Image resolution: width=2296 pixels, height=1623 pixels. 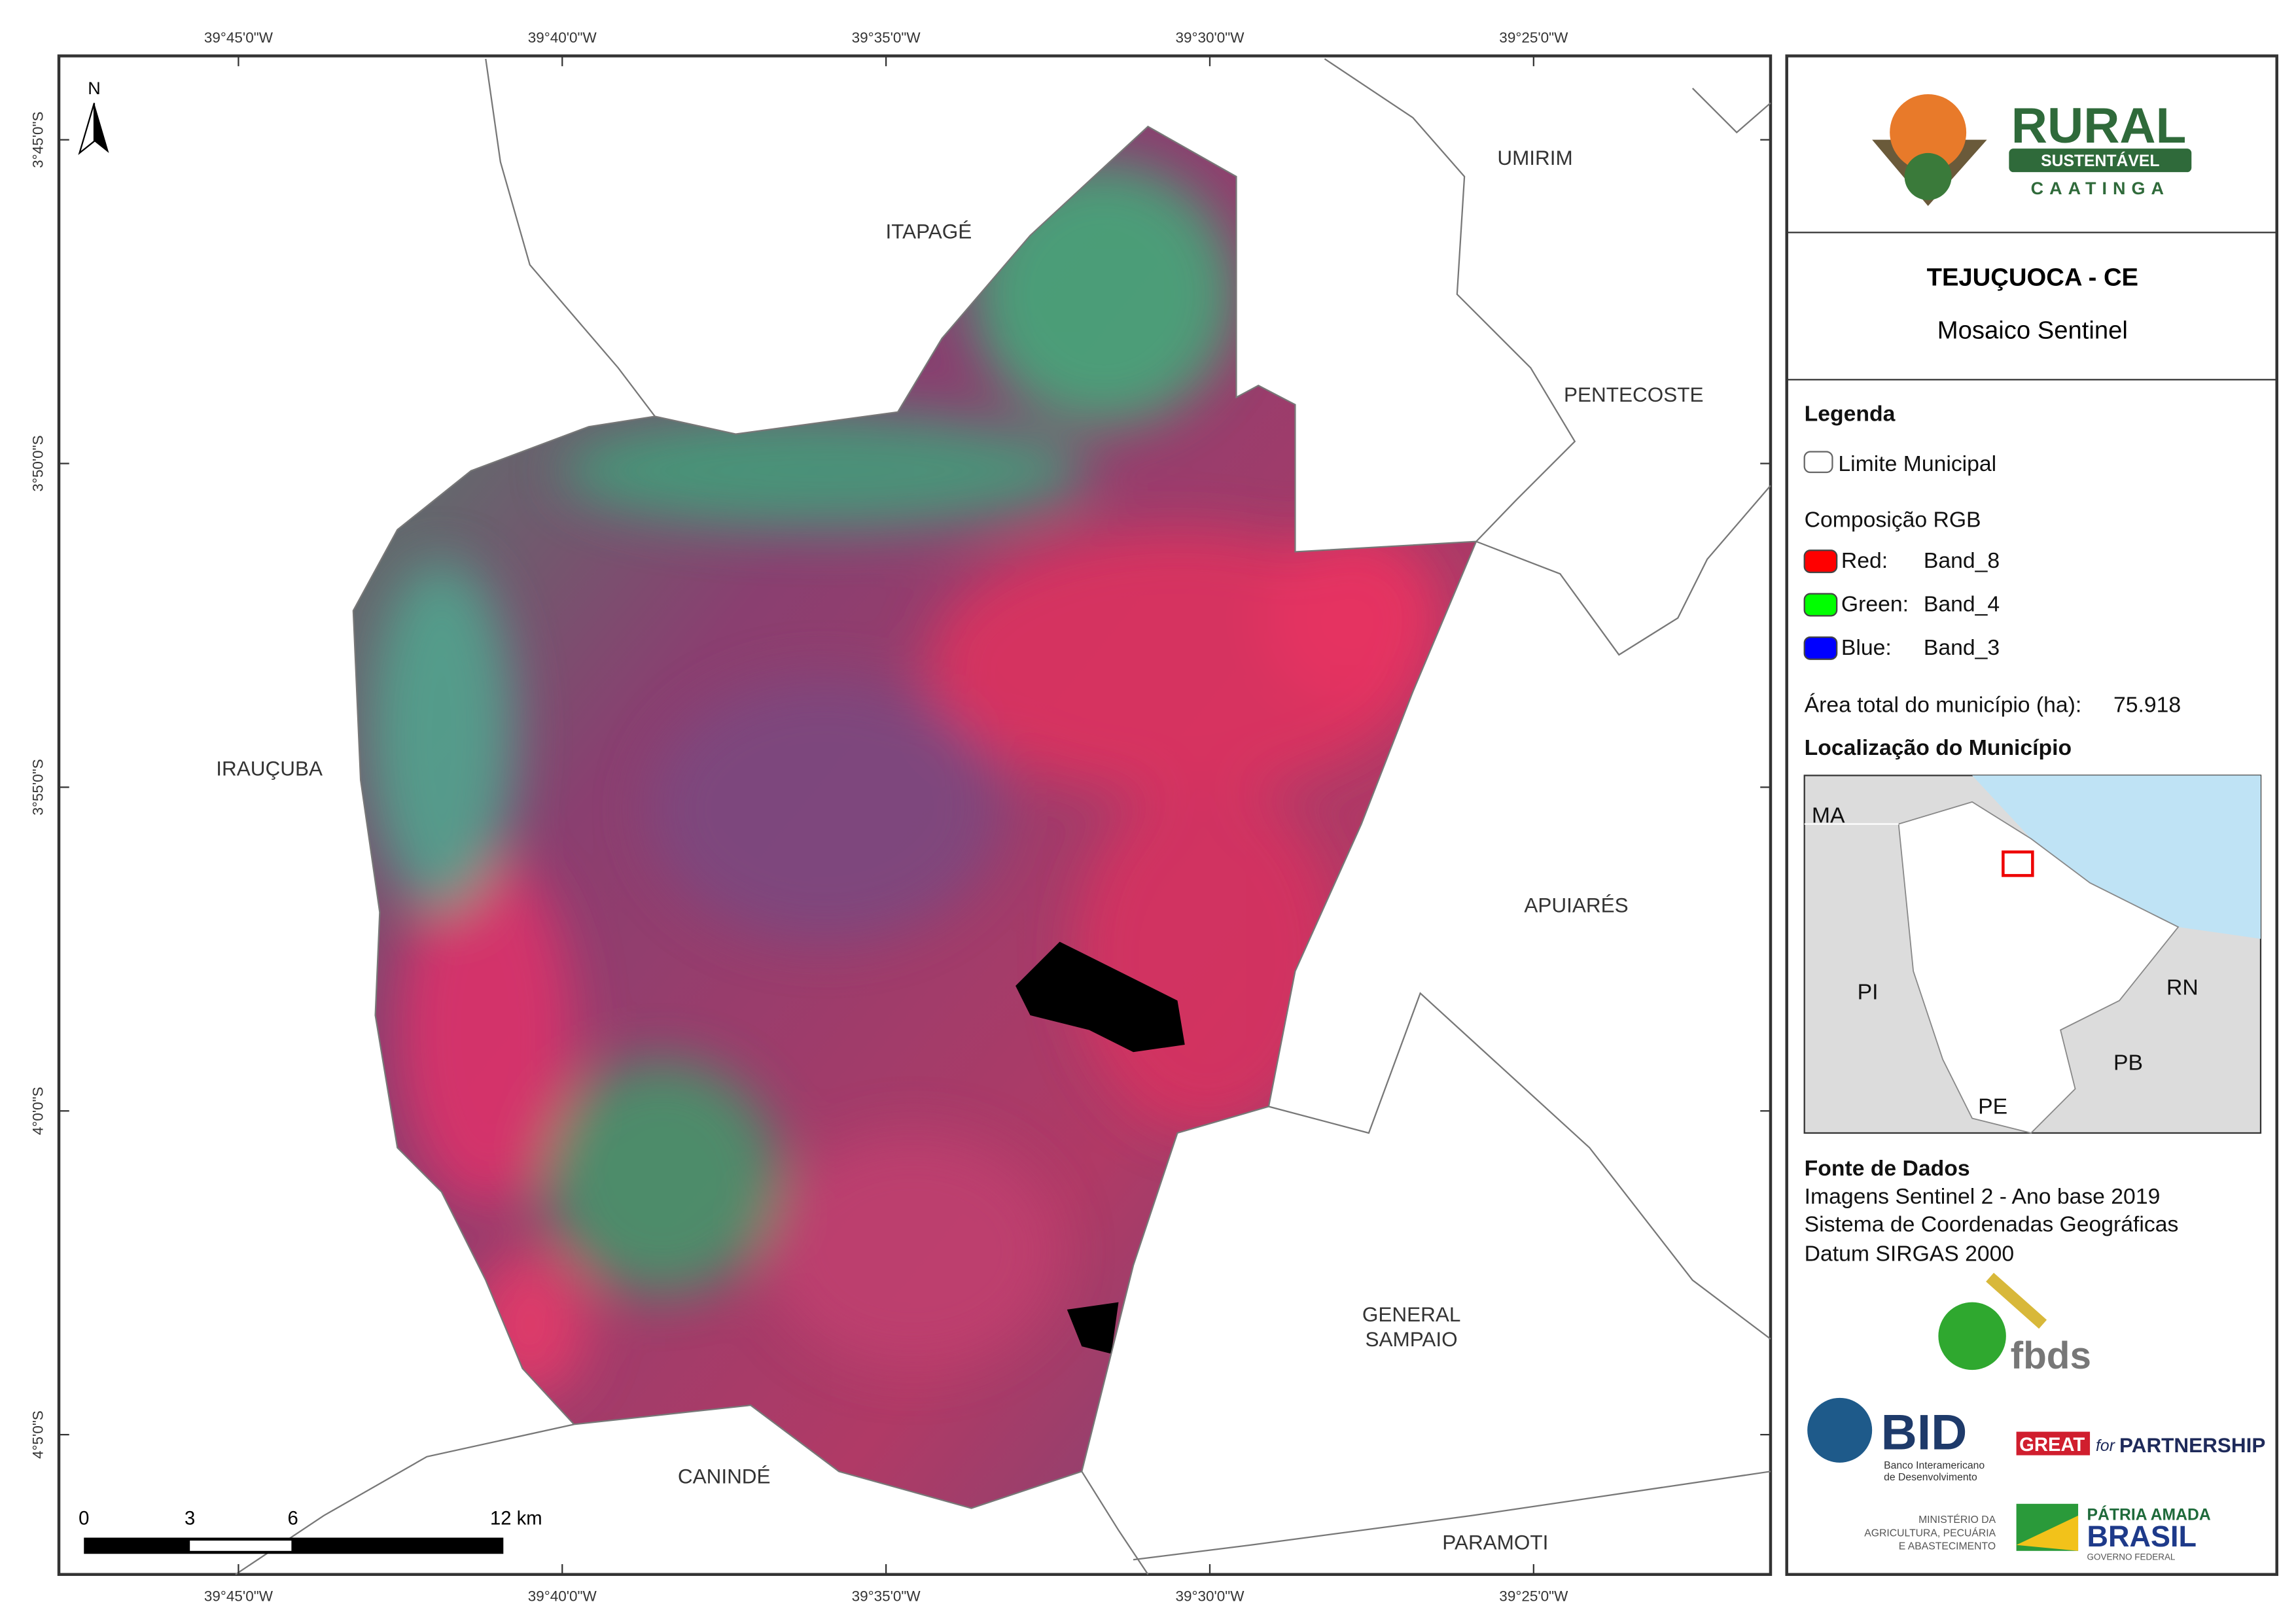 What do you see at coordinates (1962, 604) in the screenshot?
I see `legend-label: Band_4` at bounding box center [1962, 604].